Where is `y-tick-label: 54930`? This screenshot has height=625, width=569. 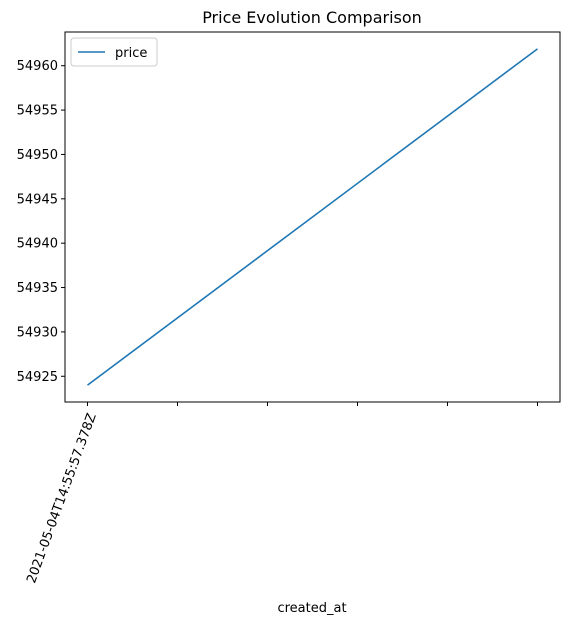
y-tick-label: 54930 is located at coordinates (37, 332).